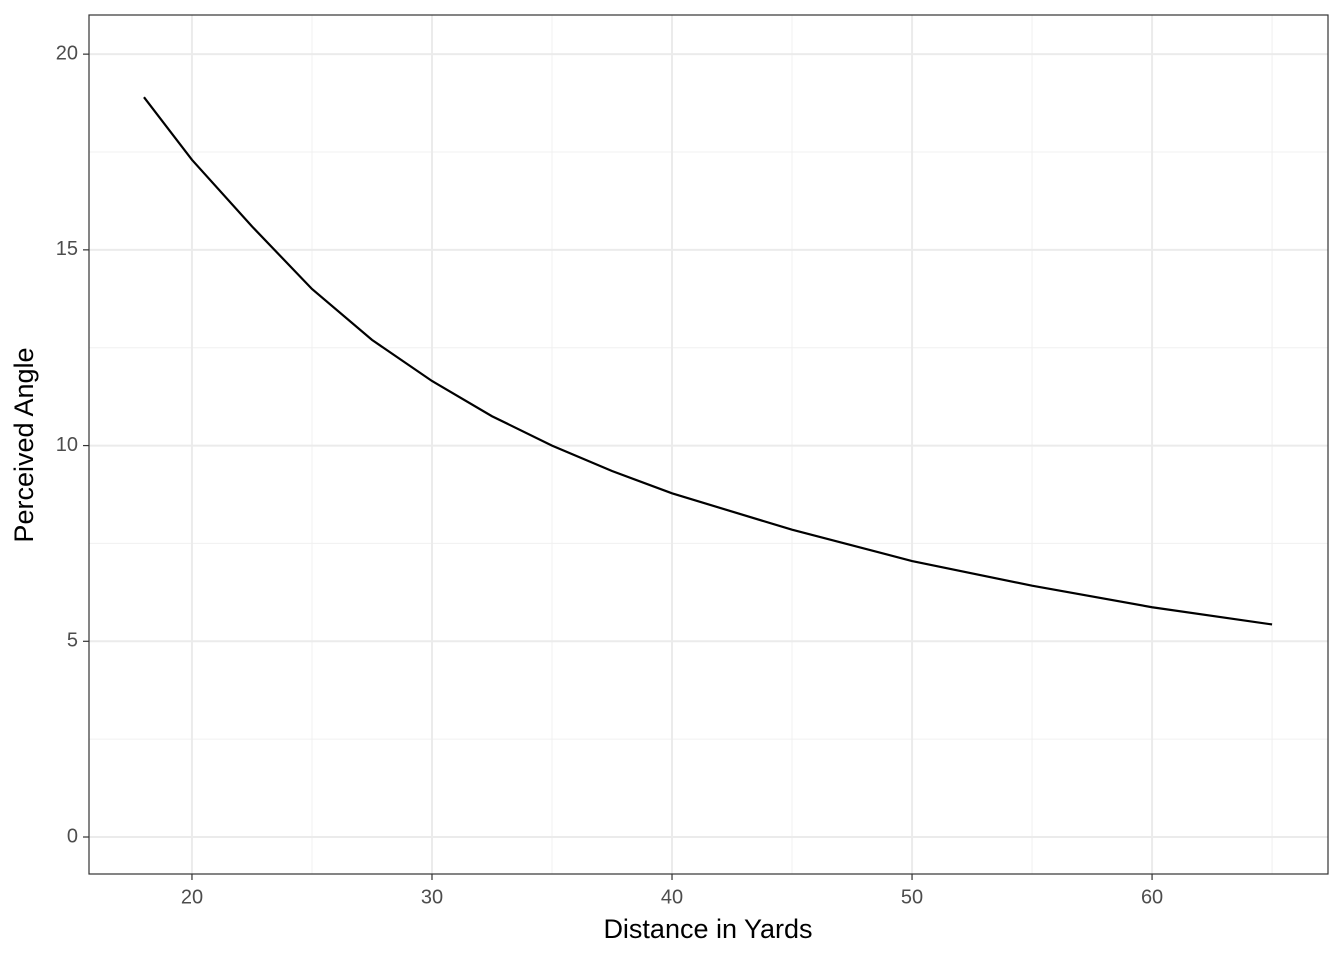  Describe the element at coordinates (67, 53) in the screenshot. I see `y-tick-label: 20` at that location.